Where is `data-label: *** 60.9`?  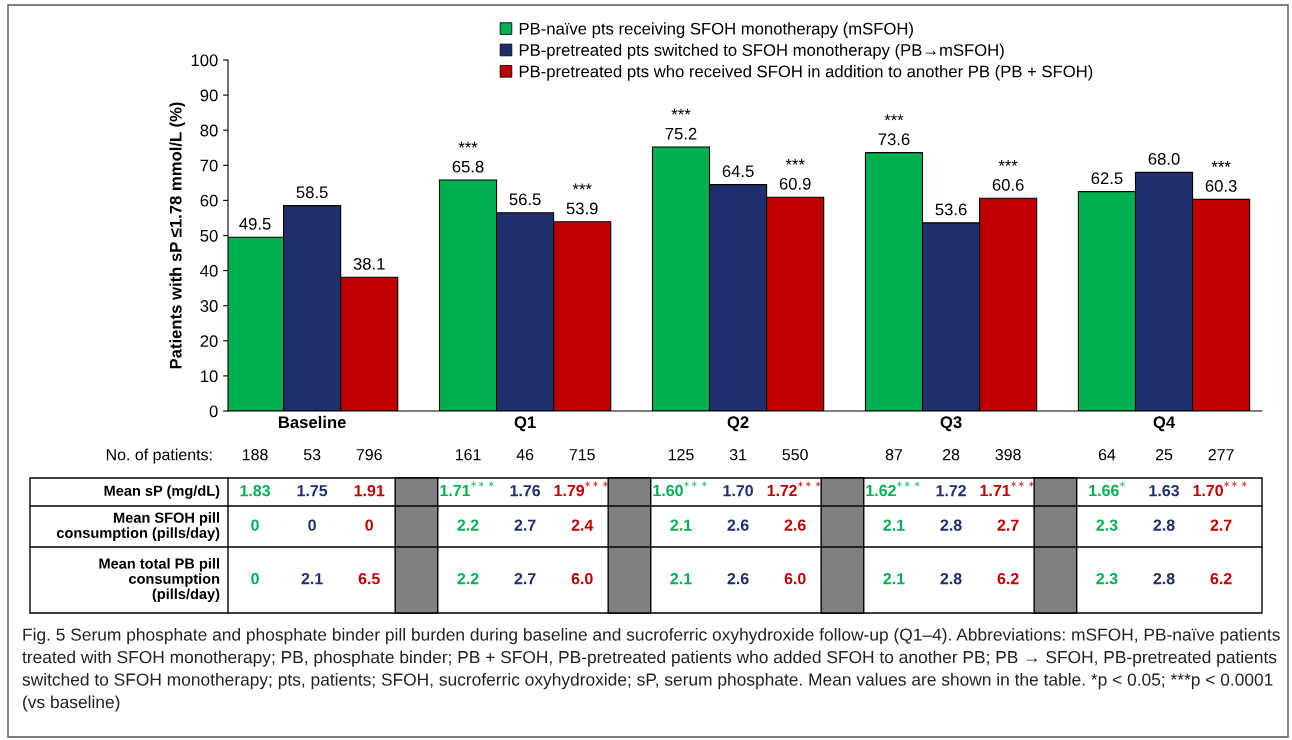 data-label: *** 60.9 is located at coordinates (795, 174).